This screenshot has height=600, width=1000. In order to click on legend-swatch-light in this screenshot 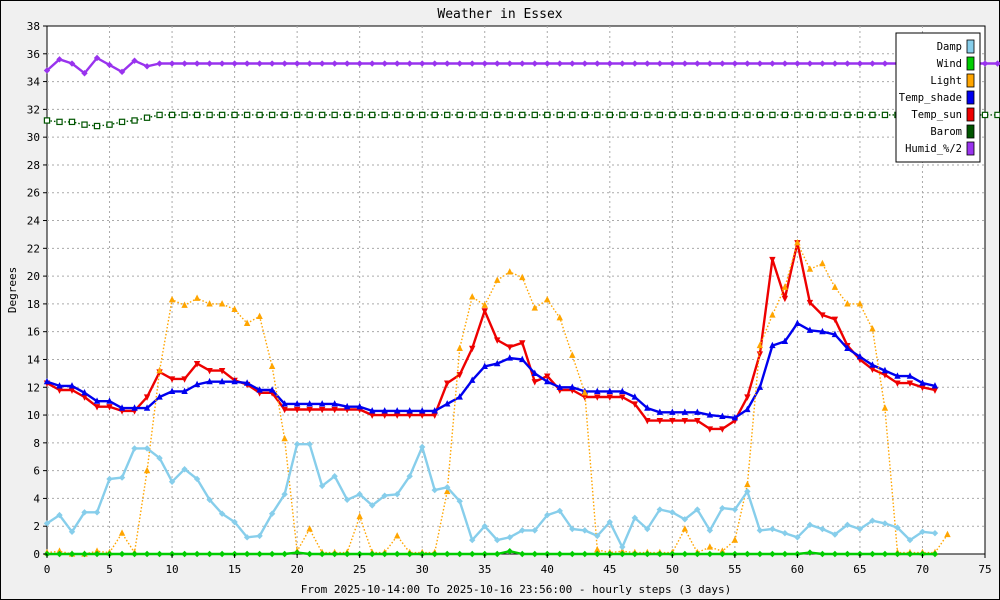, I will do `click(970, 80)`.